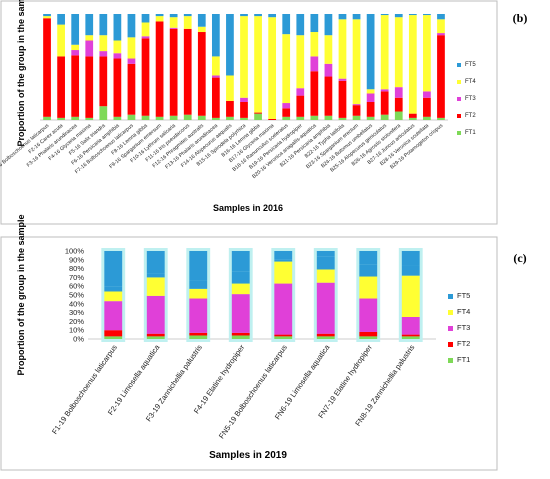 This screenshot has height=479, width=550. Describe the element at coordinates (470, 82) in the screenshot. I see `legend-label-ft4: FT4` at that location.